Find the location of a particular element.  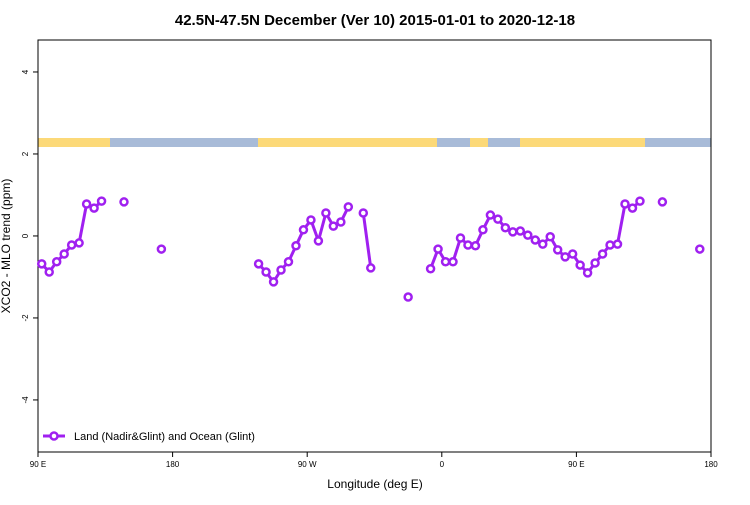

y-tick-label: -2 is located at coordinates (25, 318).